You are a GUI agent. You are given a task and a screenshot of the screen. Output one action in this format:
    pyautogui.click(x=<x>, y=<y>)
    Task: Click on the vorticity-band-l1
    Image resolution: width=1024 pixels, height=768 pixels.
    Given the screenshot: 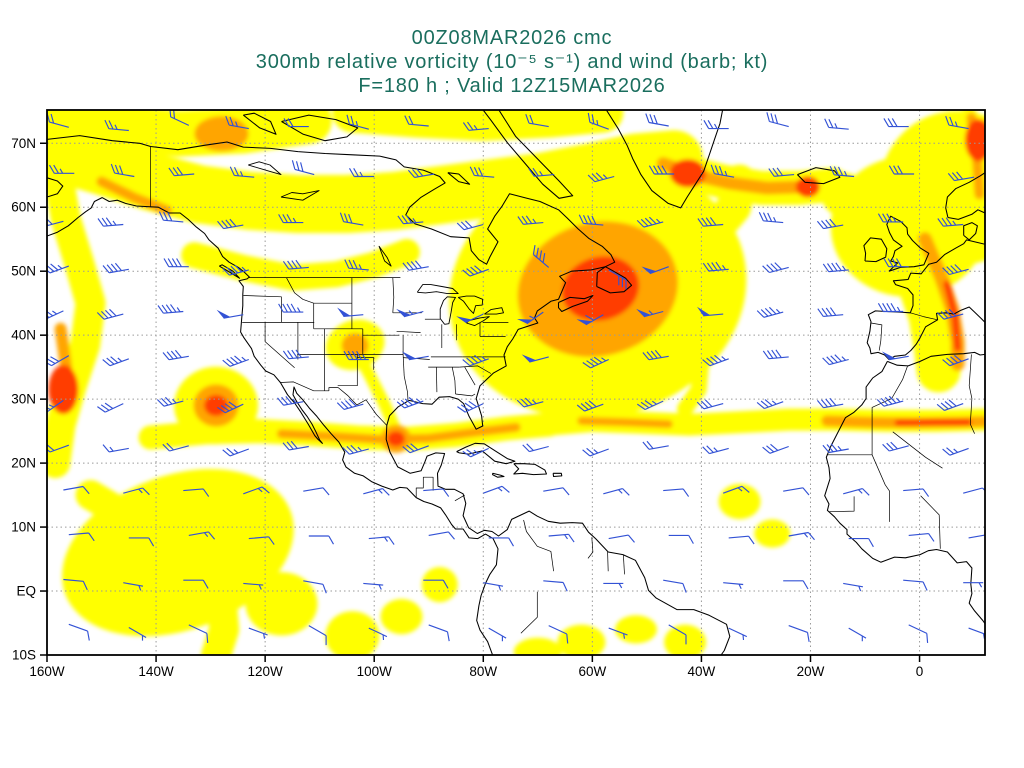 What is the action you would take?
    pyautogui.click(x=76, y=319)
    